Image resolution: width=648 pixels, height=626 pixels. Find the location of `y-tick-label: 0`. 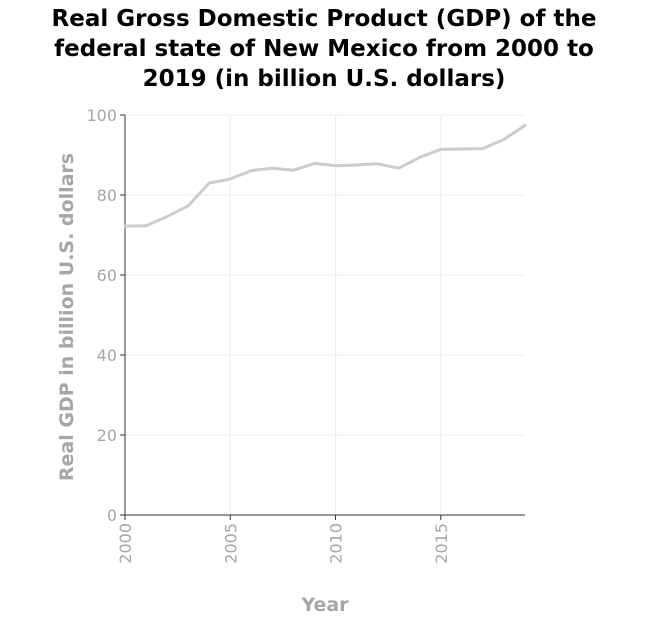

y-tick-label: 0 is located at coordinates (112, 515).